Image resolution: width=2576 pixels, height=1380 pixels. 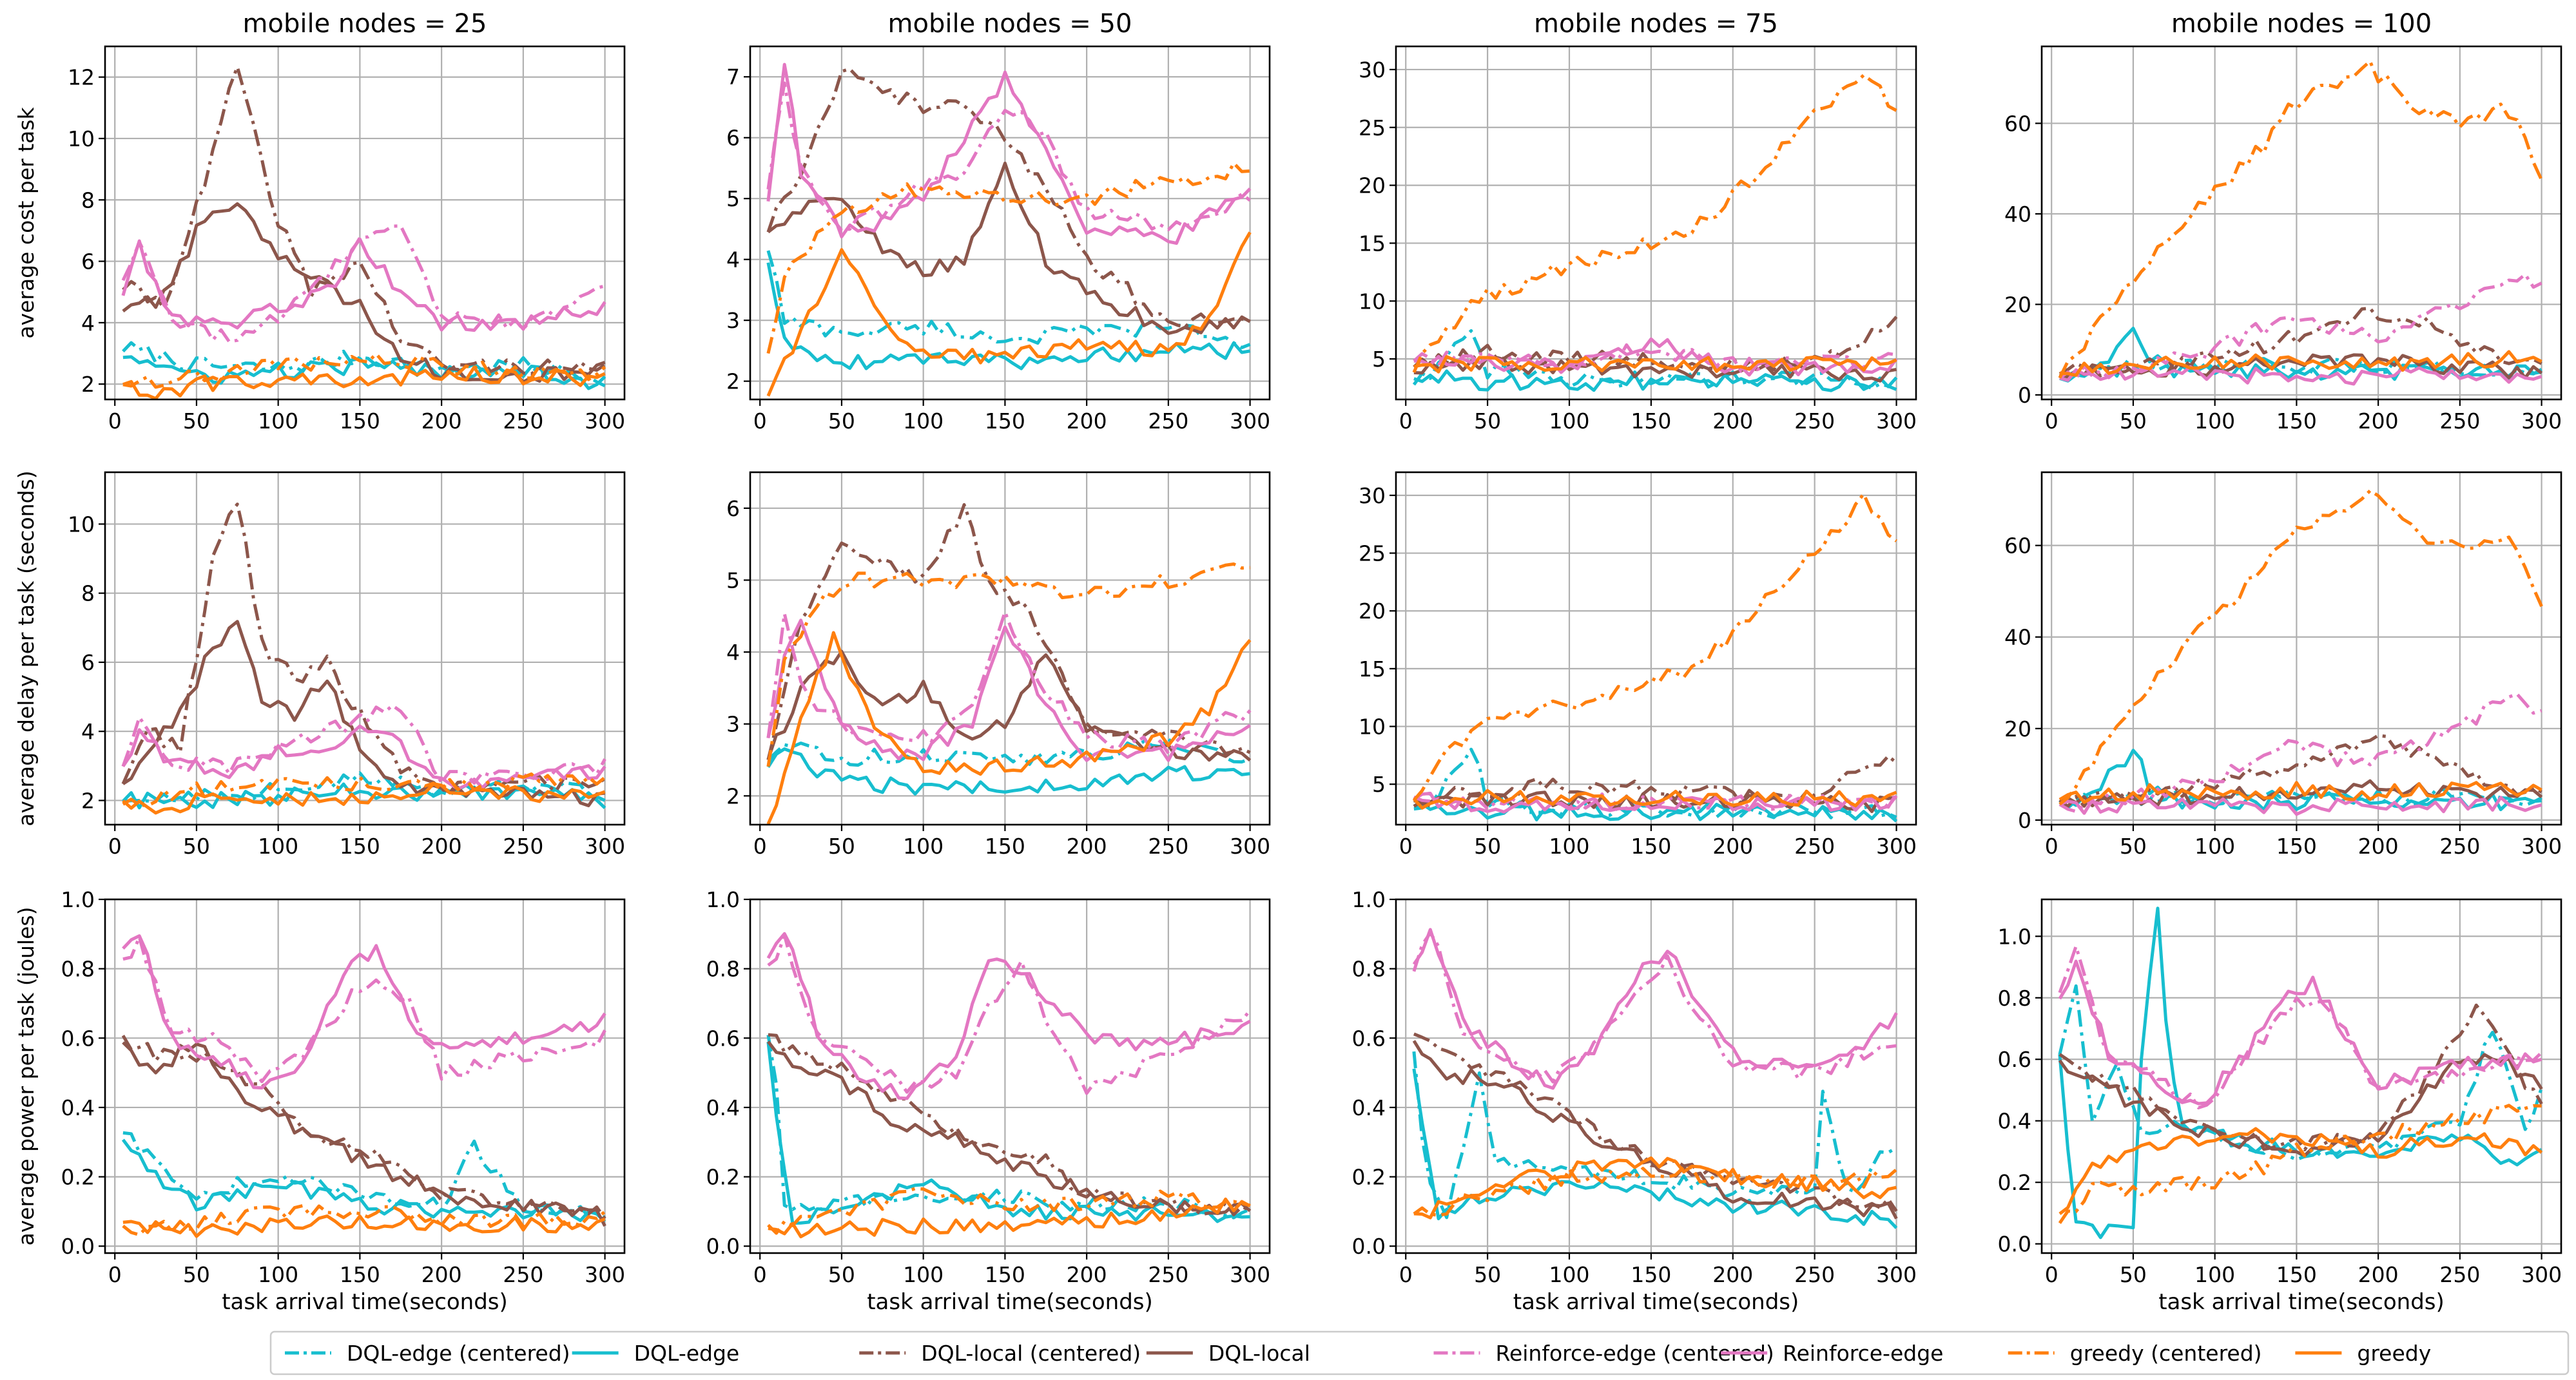 What do you see at coordinates (2017, 124) in the screenshot?
I see `y-tick-label: 60` at bounding box center [2017, 124].